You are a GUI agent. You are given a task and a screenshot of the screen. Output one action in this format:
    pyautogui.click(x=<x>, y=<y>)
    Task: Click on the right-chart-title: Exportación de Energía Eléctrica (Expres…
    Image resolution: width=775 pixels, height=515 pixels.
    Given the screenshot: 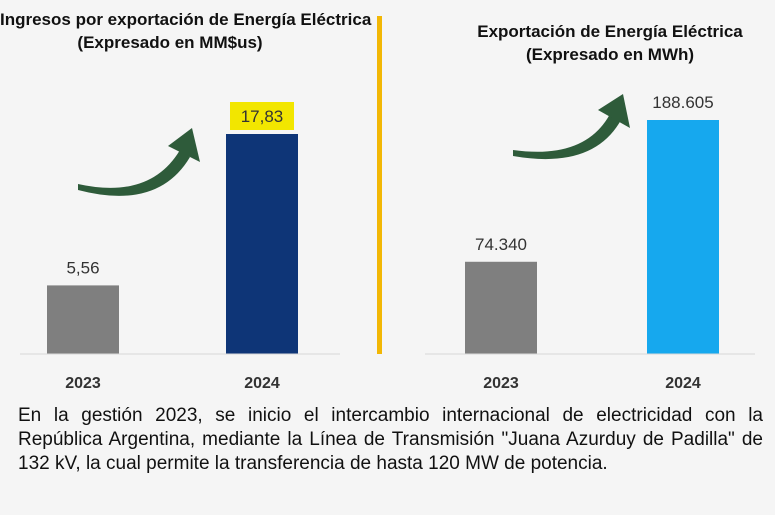 What is the action you would take?
    pyautogui.click(x=610, y=43)
    